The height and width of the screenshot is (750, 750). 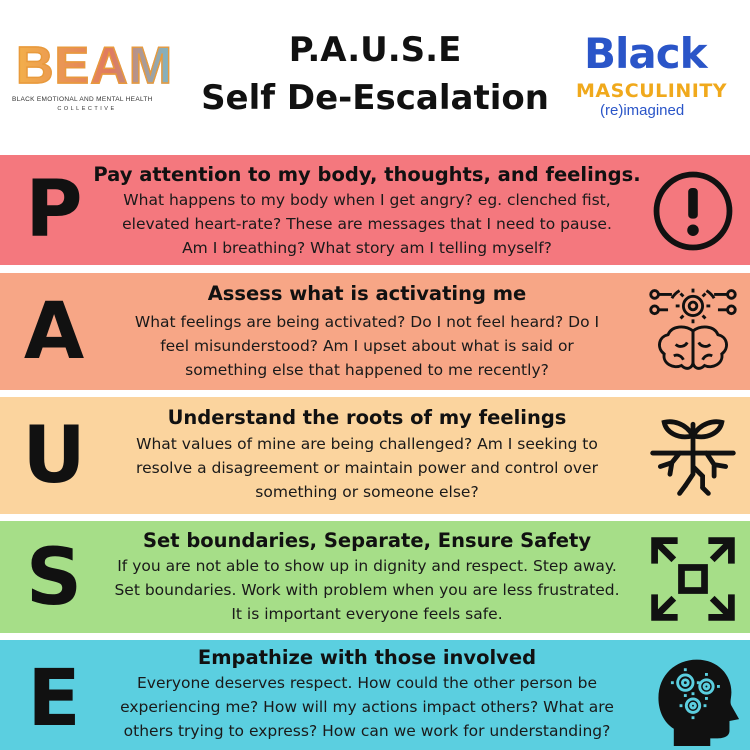 I want to click on black-masculinity-logo: Black MASCULINITY (re)imagined, so click(x=652, y=80).